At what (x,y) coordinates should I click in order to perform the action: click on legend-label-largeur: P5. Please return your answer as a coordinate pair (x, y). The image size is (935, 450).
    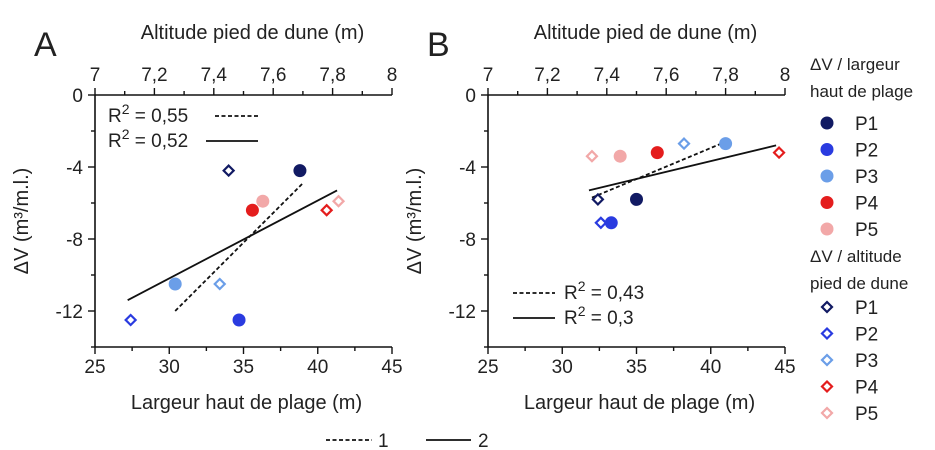
    Looking at the image, I should click on (866, 230).